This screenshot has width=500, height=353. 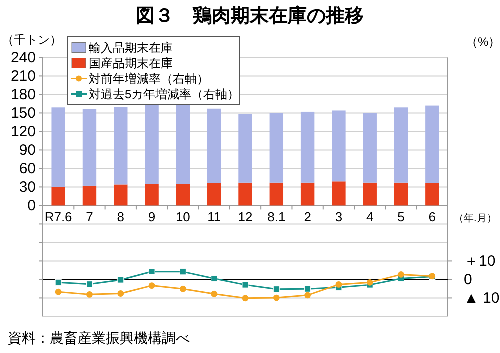 What do you see at coordinates (131, 47) in the screenshot?
I see `legend-label: 輸入品期末在庫` at bounding box center [131, 47].